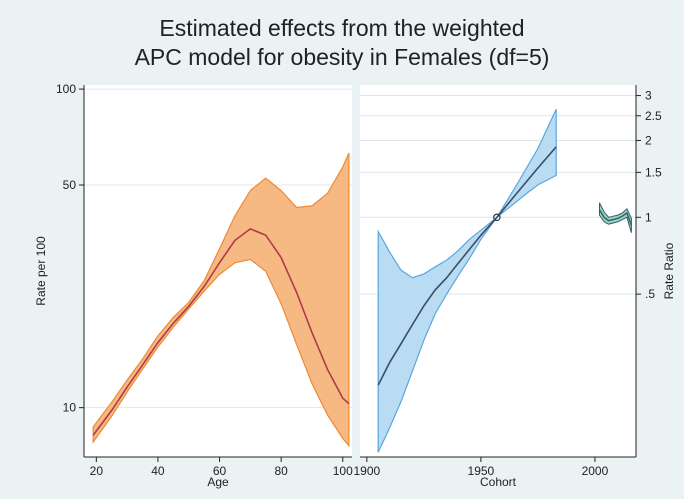 The image size is (684, 499). I want to click on cohort-y-tick-label: 1.5, so click(653, 172).